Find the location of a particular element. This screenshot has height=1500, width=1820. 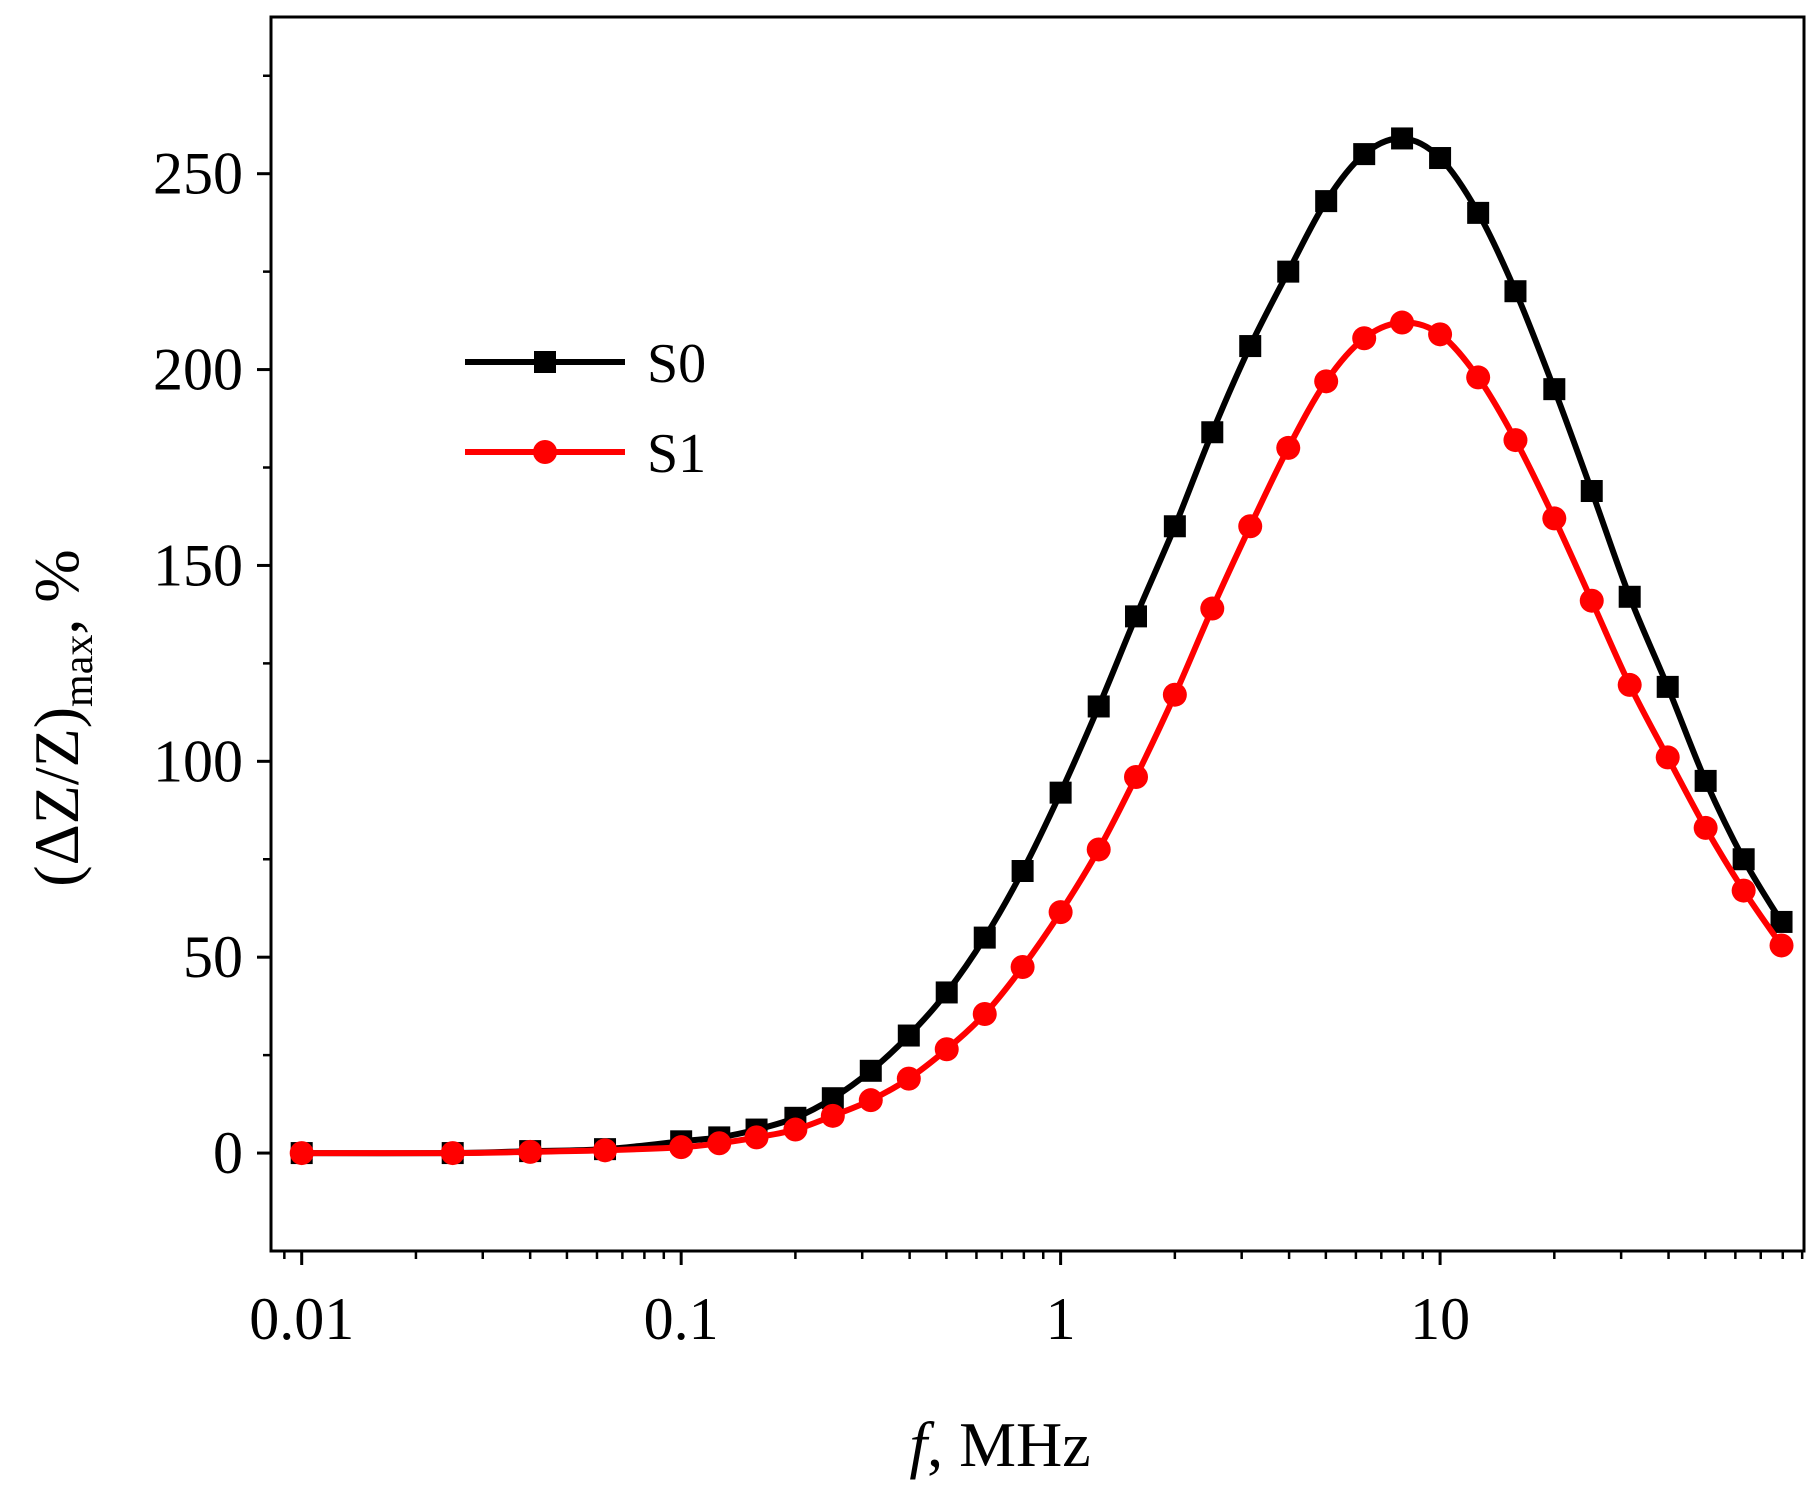

y-axis-title-main: (ΔZ/Z) is located at coordinates (56, 797).